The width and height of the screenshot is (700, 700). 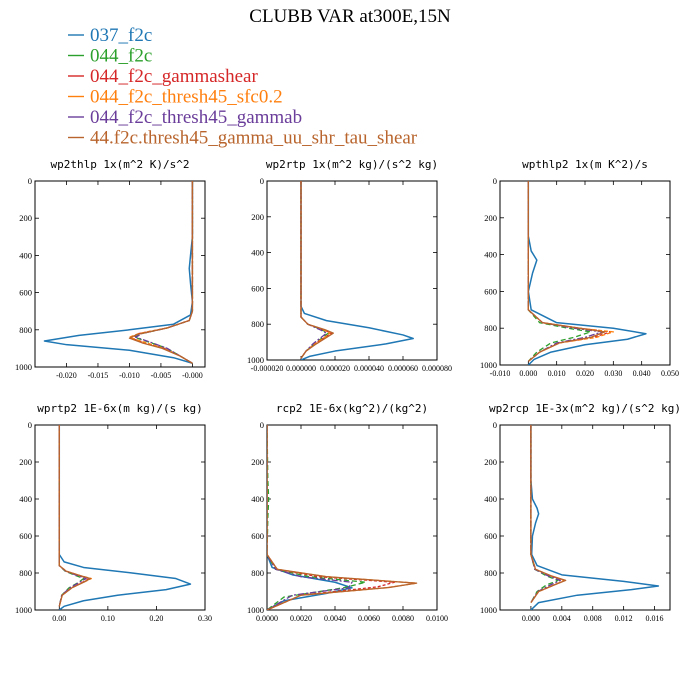 I want to click on panel-title: wp2thlp 1x(m^2 K)/s^2, so click(x=119, y=164).